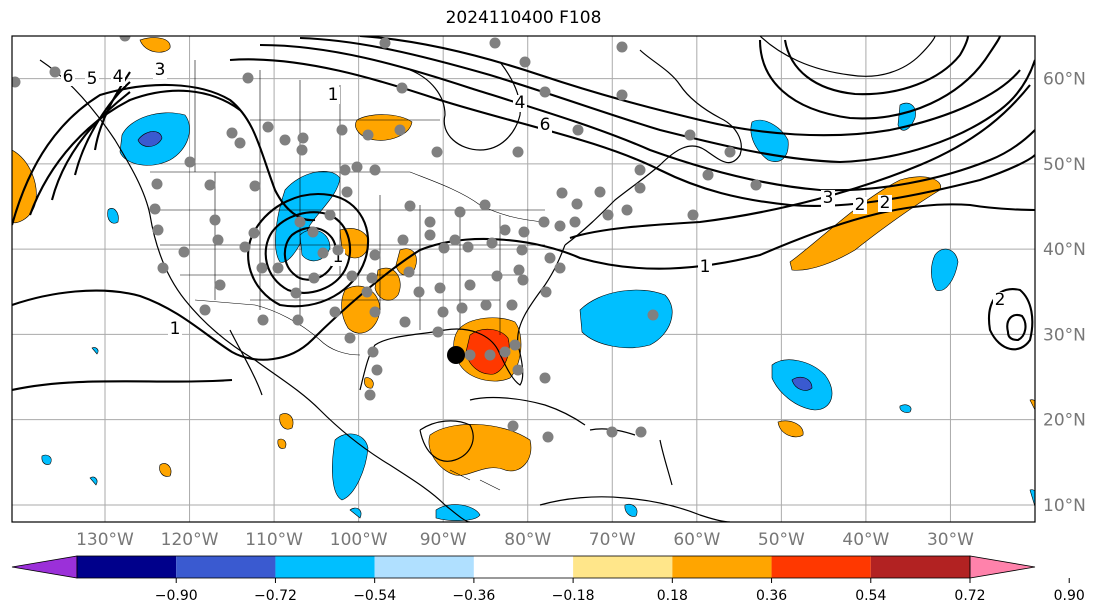  I want to click on shade-darkblue-atlantic-lower, so click(802, 383).